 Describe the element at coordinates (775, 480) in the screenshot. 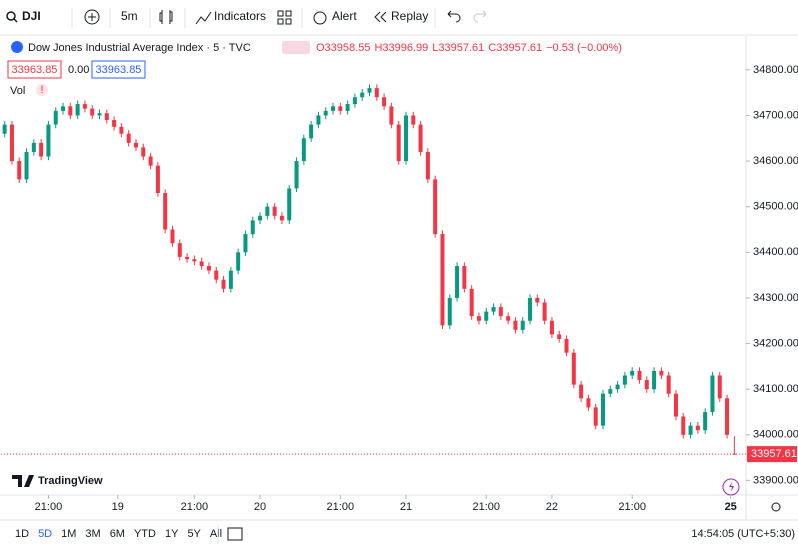

I see `y-tick-label: 33900.00` at that location.